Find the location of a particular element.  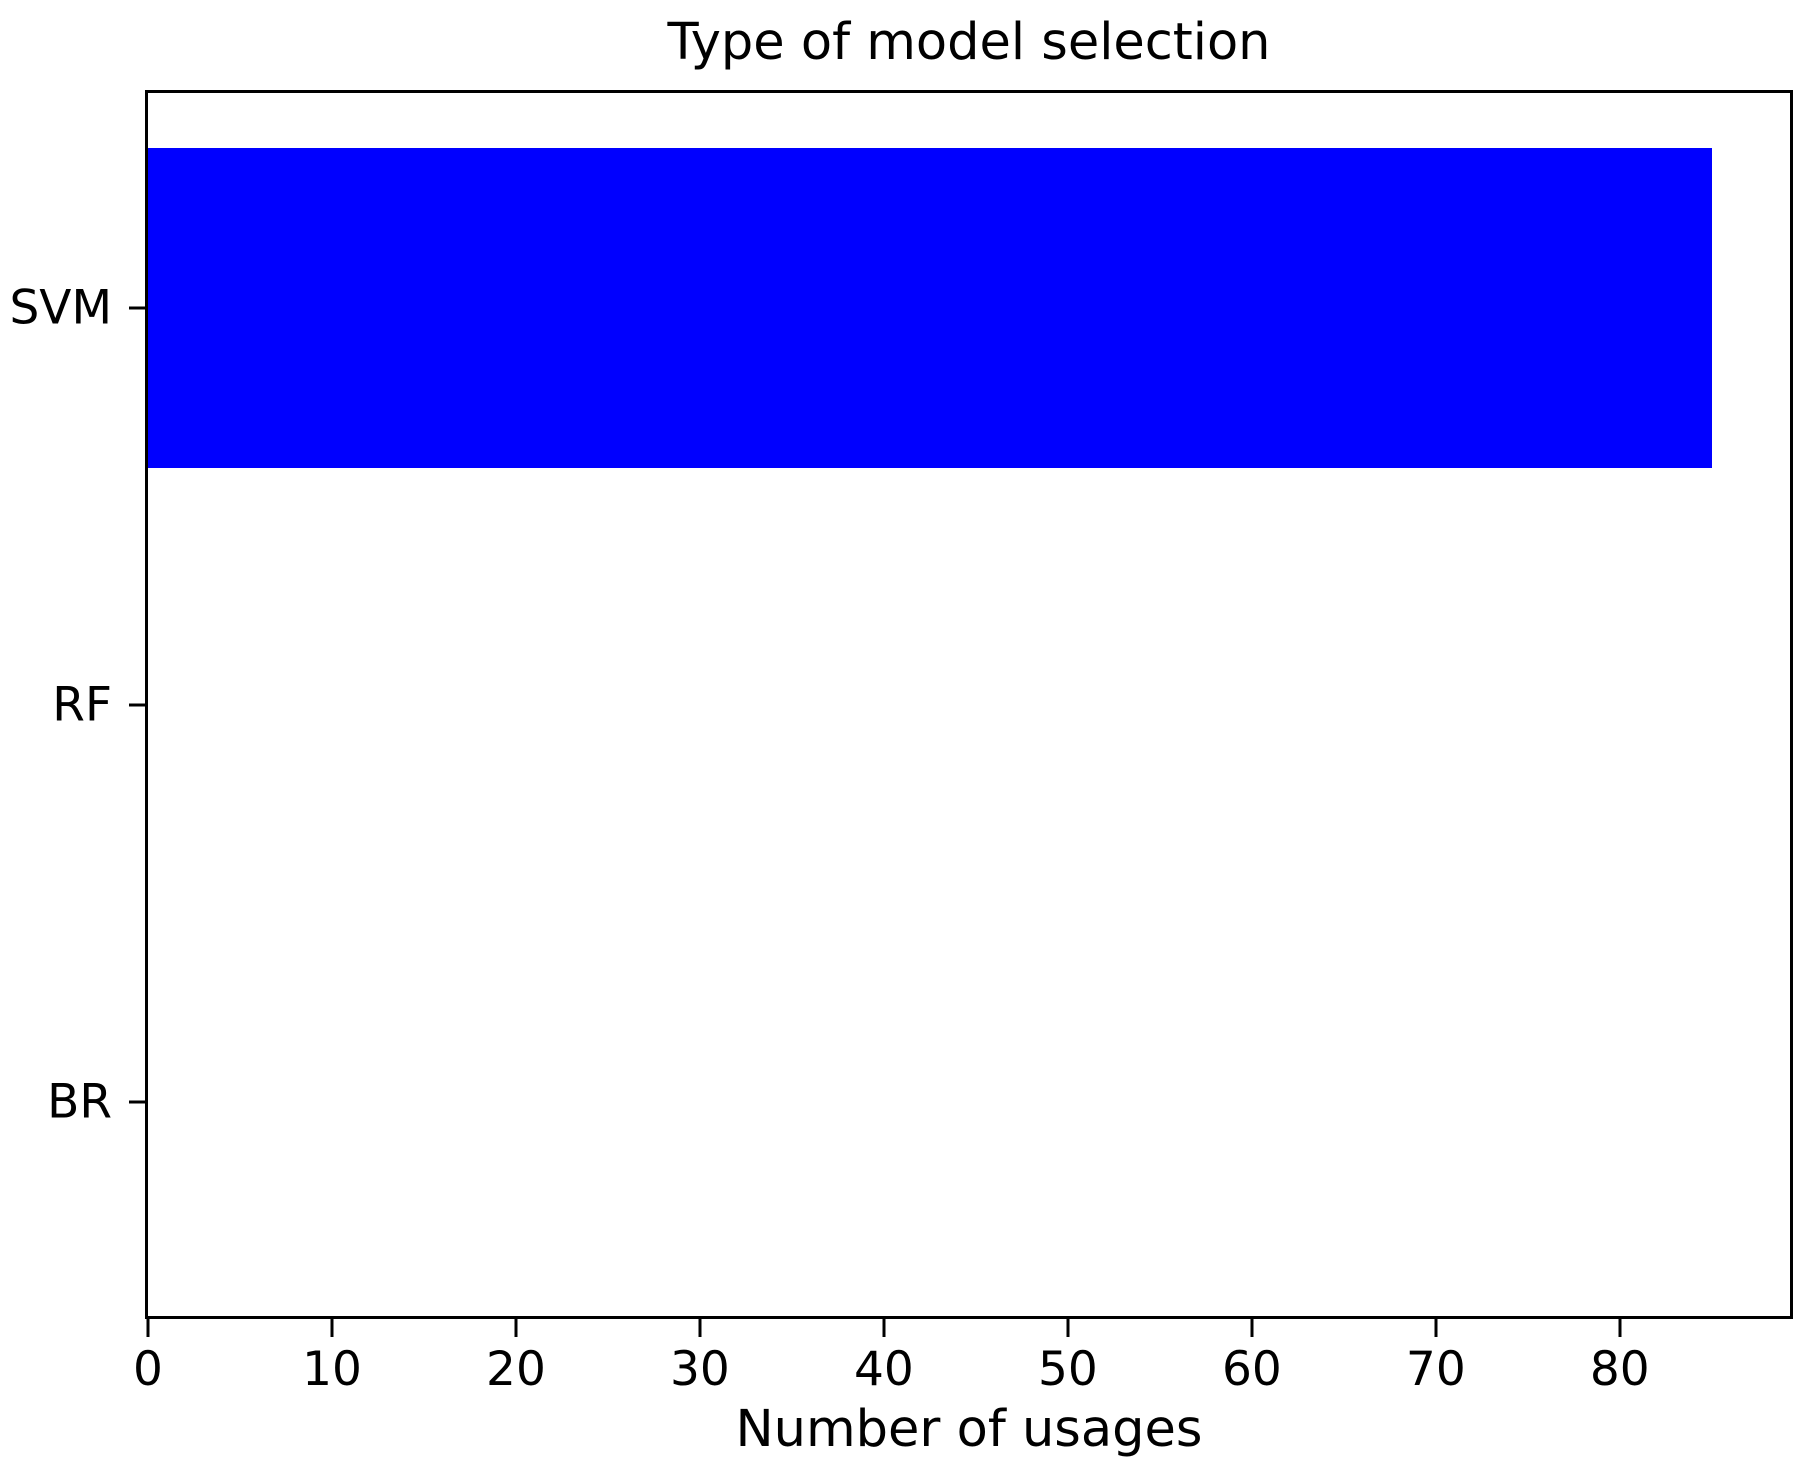

y-tick-label-svm: SVM is located at coordinates (60, 308).